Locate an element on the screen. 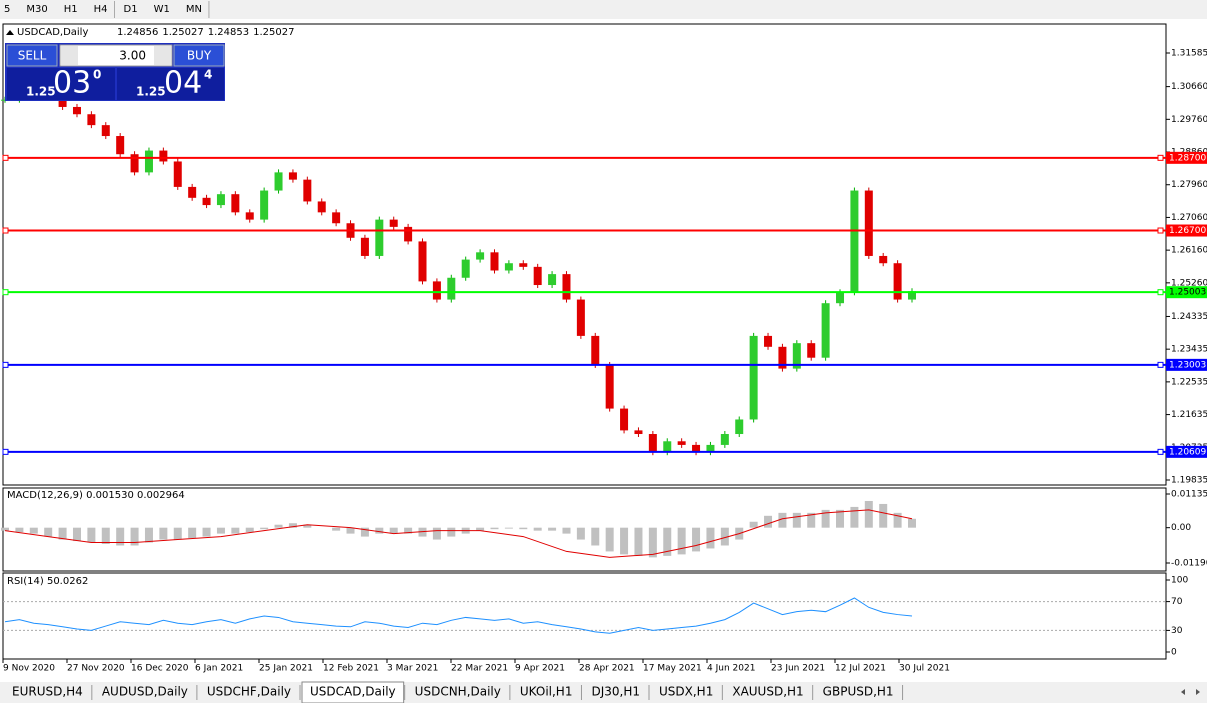 The image size is (1207, 703). tab: XAUUSD,H1 is located at coordinates (769, 692).